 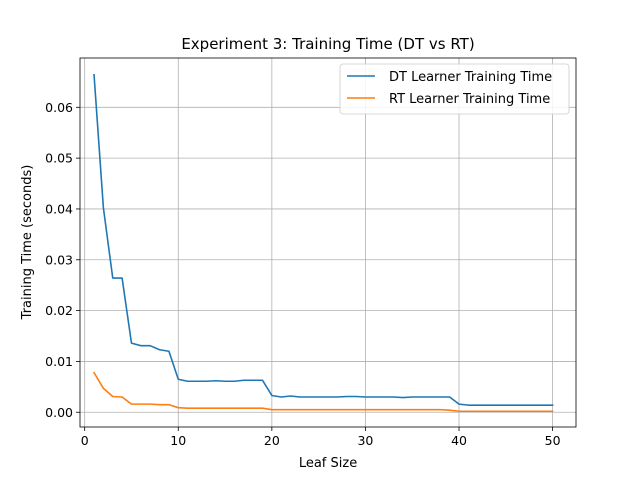 What do you see at coordinates (59, 412) in the screenshot?
I see `y-tick-label: 0.00` at bounding box center [59, 412].